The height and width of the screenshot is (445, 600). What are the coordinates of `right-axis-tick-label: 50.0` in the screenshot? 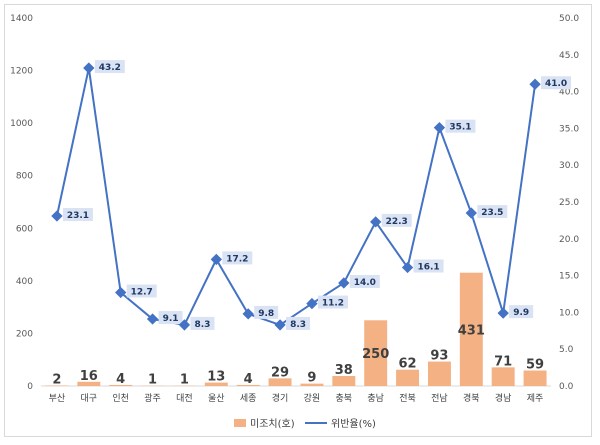 It's located at (569, 19).